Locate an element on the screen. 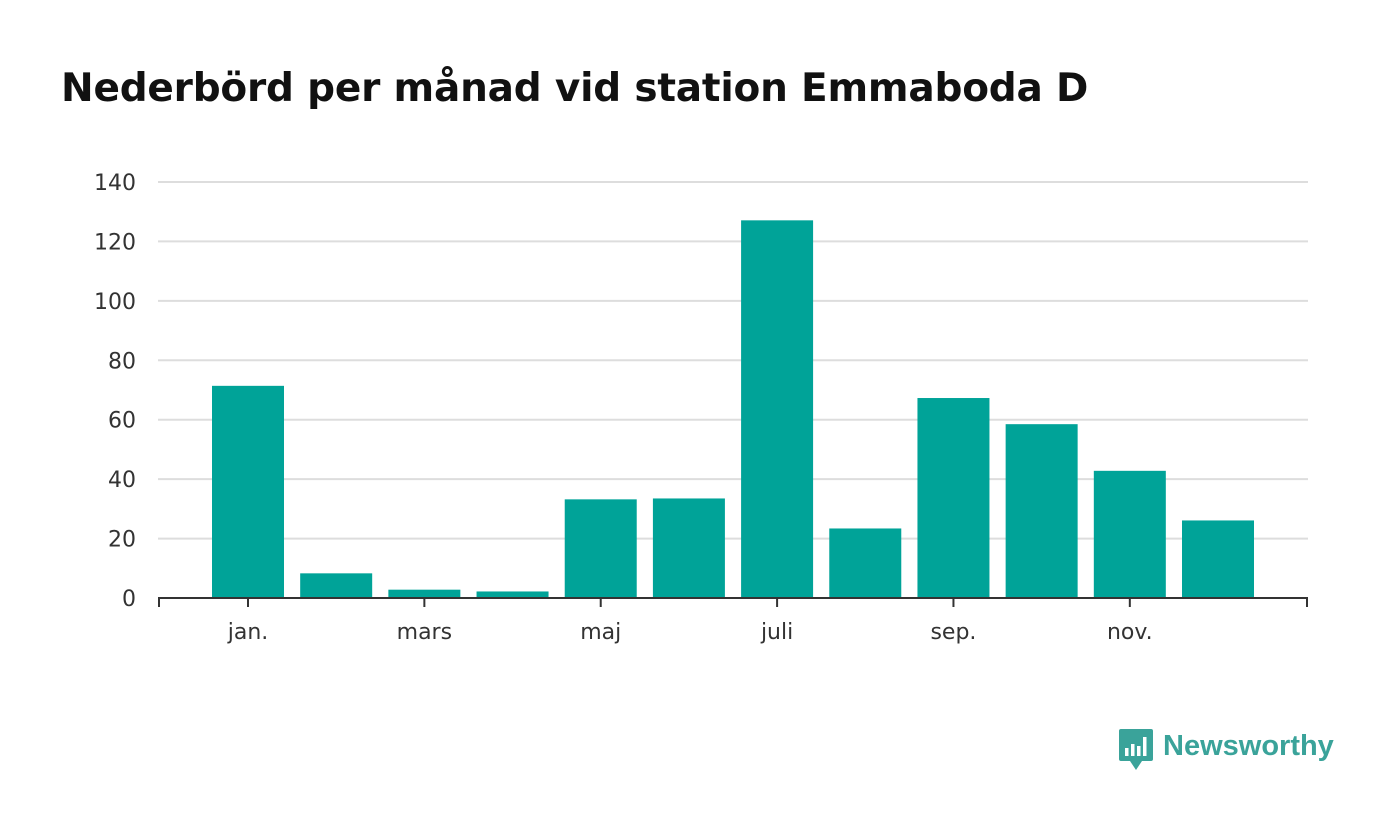 This screenshot has width=1400, height=831. x-axis is located at coordinates (733, 602).